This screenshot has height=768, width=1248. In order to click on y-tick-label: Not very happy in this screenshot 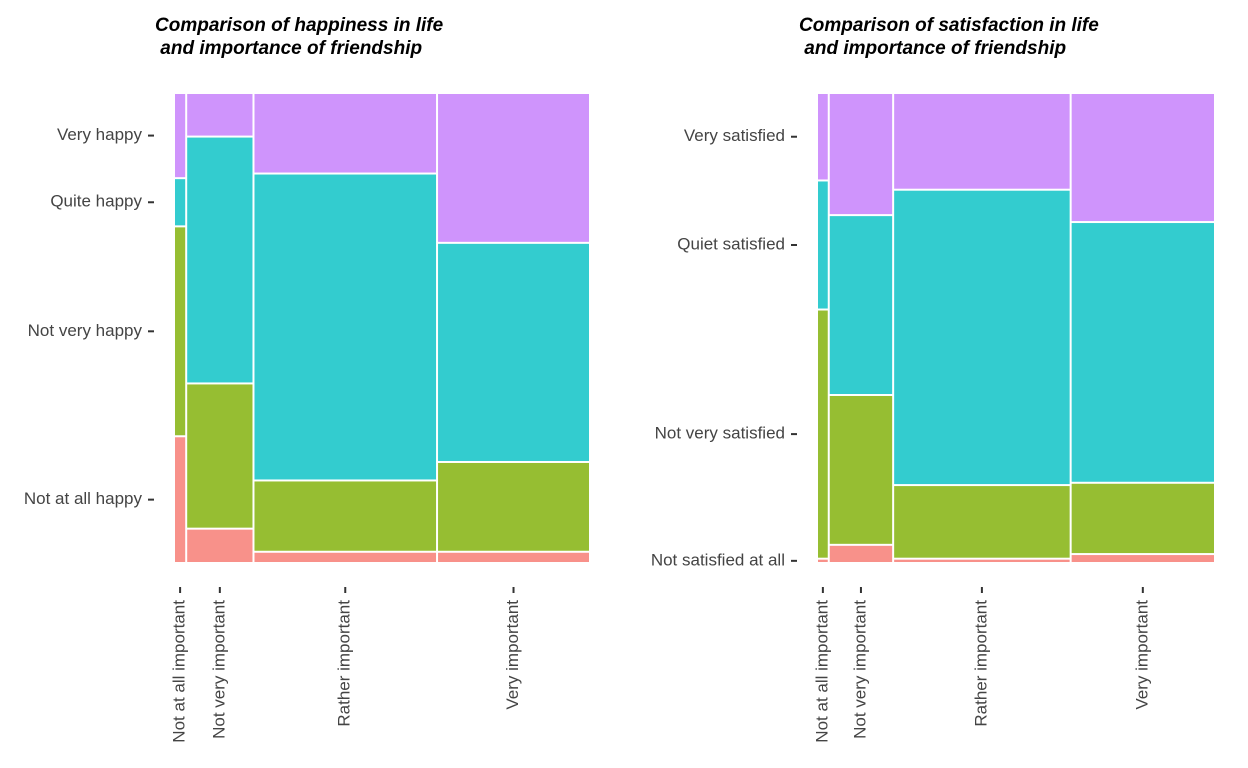, I will do `click(85, 330)`.